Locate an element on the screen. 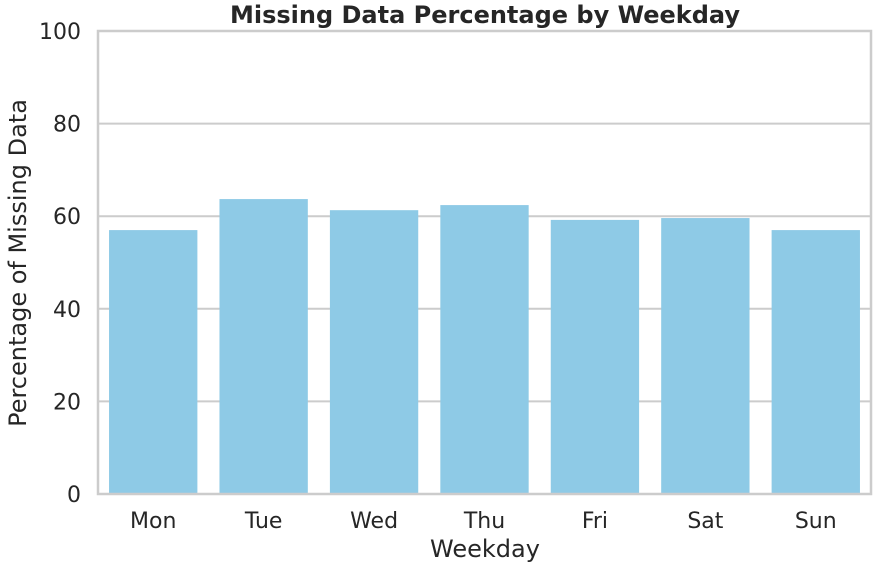 The image size is (877, 569). x-tick-label-tue: Tue is located at coordinates (263, 521).